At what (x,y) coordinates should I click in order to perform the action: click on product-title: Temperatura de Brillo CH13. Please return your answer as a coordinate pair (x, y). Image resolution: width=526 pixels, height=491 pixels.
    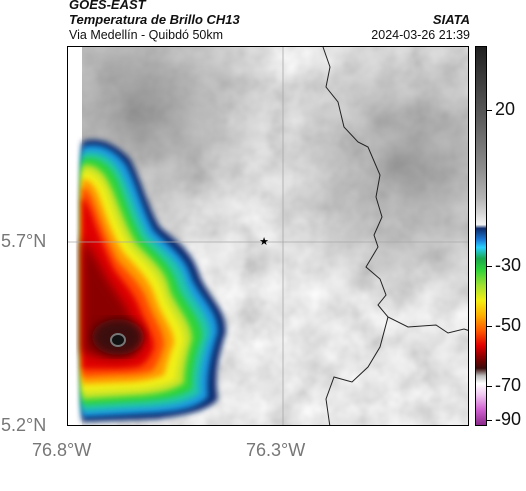
    Looking at the image, I should click on (154, 19).